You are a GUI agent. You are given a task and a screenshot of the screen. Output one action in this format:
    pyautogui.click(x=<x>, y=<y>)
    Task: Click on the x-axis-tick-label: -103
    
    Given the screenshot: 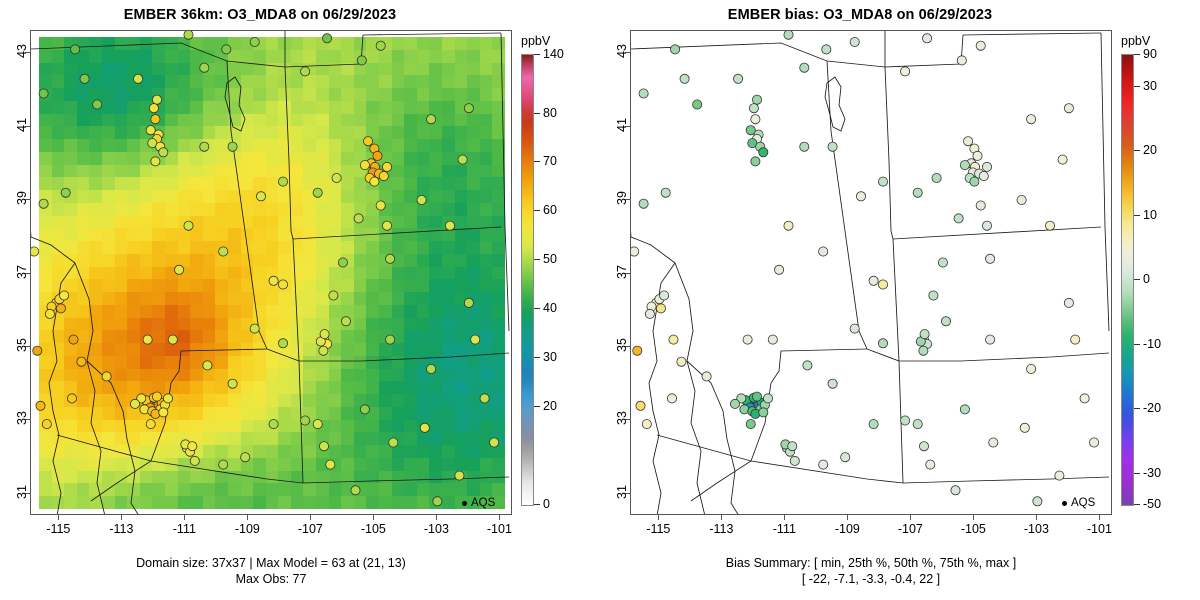 What is the action you would take?
    pyautogui.click(x=436, y=529)
    